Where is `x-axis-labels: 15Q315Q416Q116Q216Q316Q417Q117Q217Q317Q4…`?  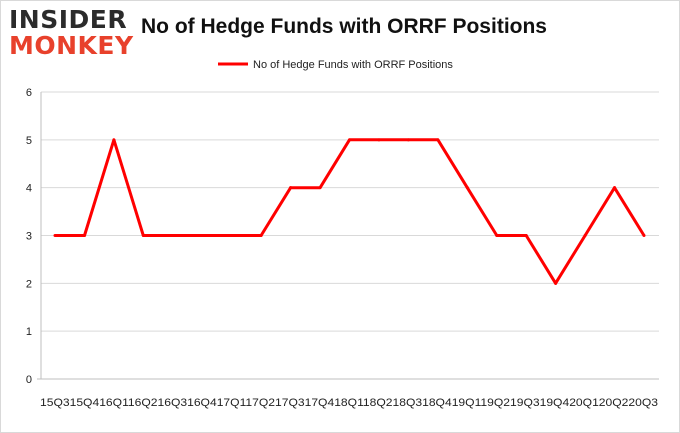
x-axis-labels: 15Q315Q416Q116Q216Q316Q417Q117Q217Q317Q4… is located at coordinates (349, 403).